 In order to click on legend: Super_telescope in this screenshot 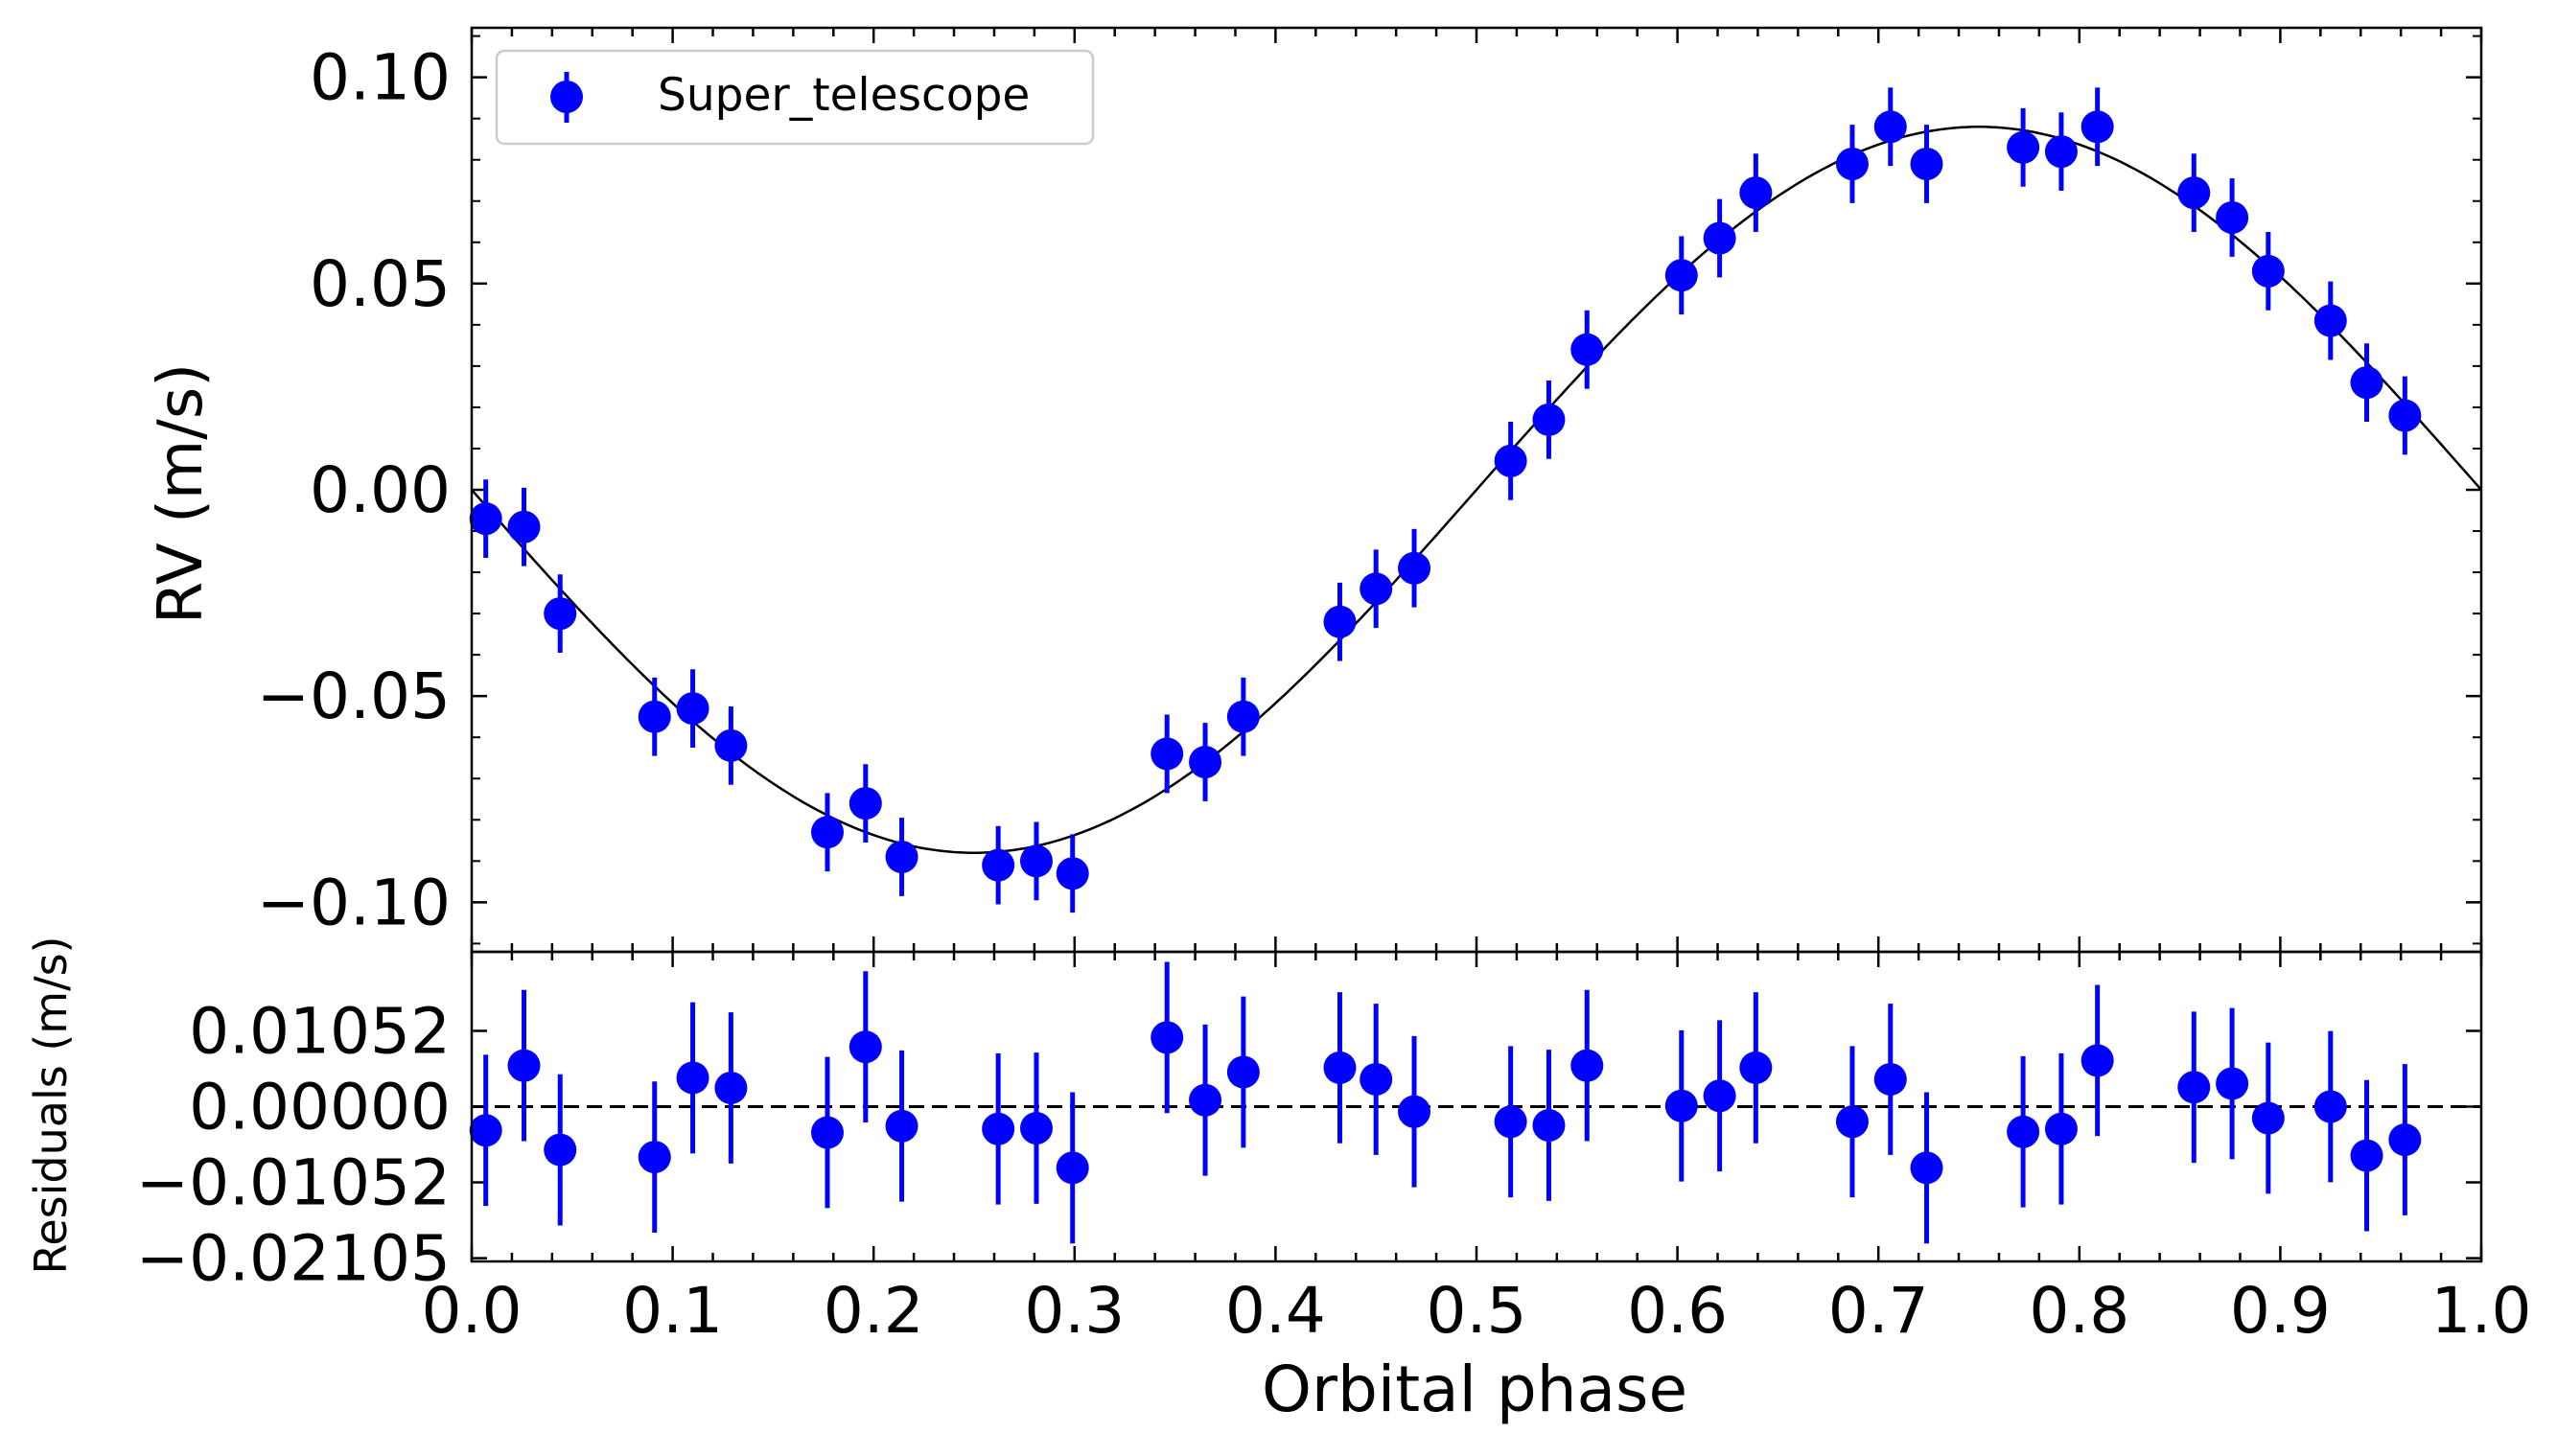, I will do `click(795, 97)`.